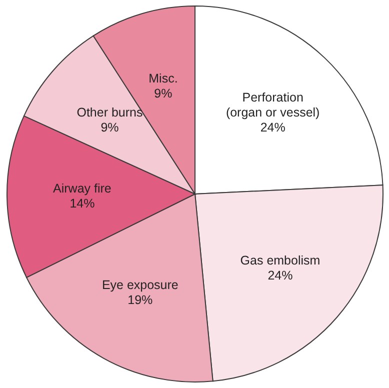  What do you see at coordinates (280, 260) in the screenshot?
I see `slice-label: Gas embolism` at bounding box center [280, 260].